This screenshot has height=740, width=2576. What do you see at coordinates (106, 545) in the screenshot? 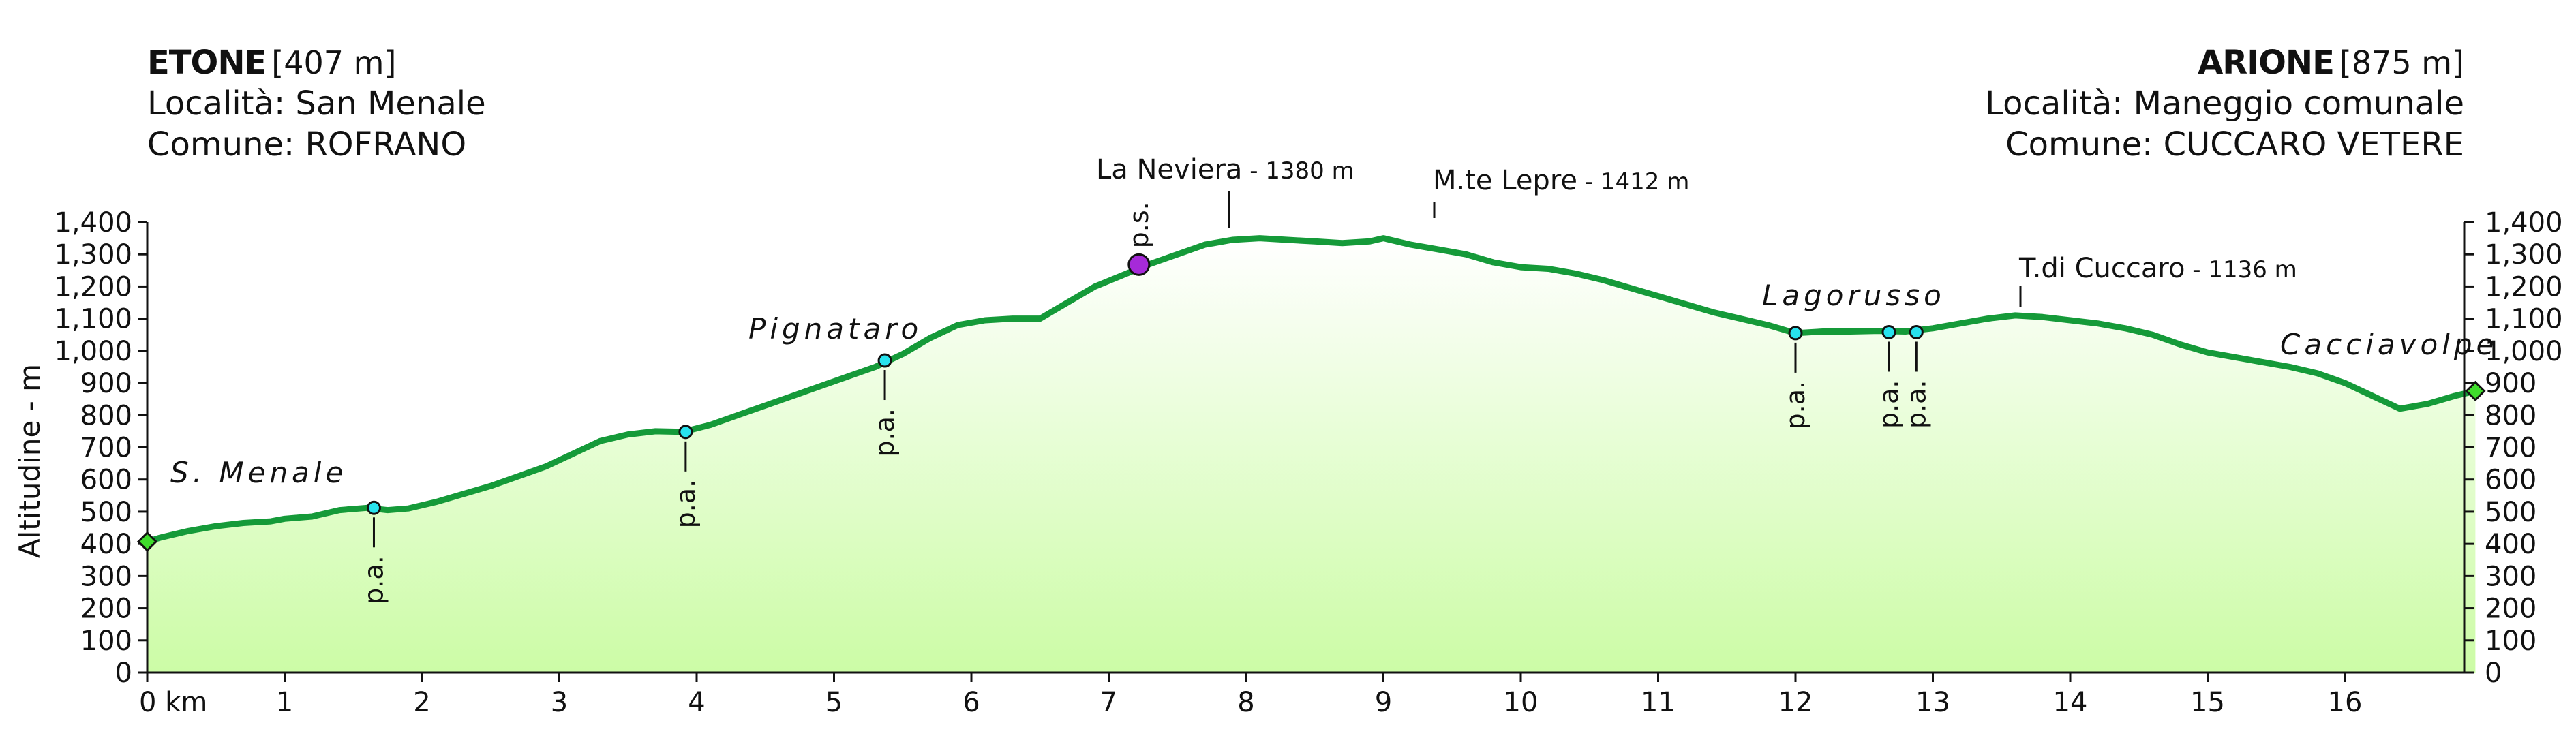
I see `y-tick-label-left: 400` at bounding box center [106, 545].